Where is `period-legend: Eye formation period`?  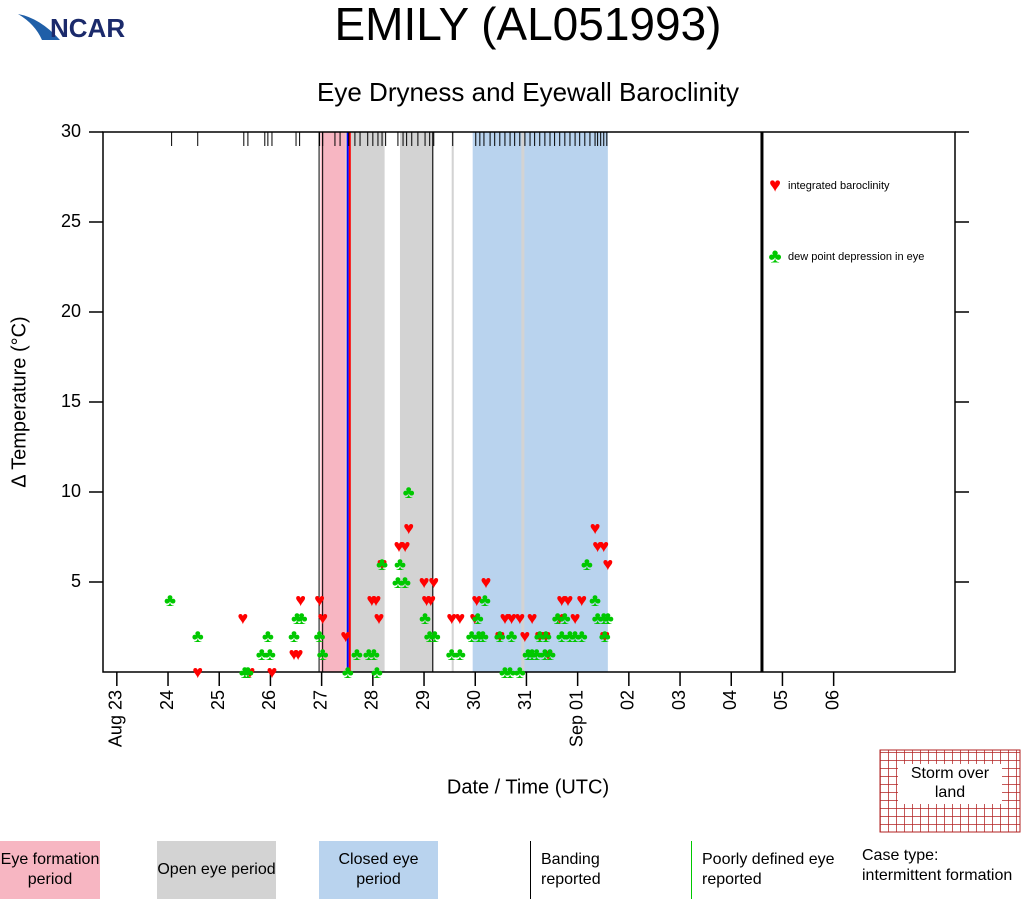 period-legend: Eye formation period is located at coordinates (50, 870).